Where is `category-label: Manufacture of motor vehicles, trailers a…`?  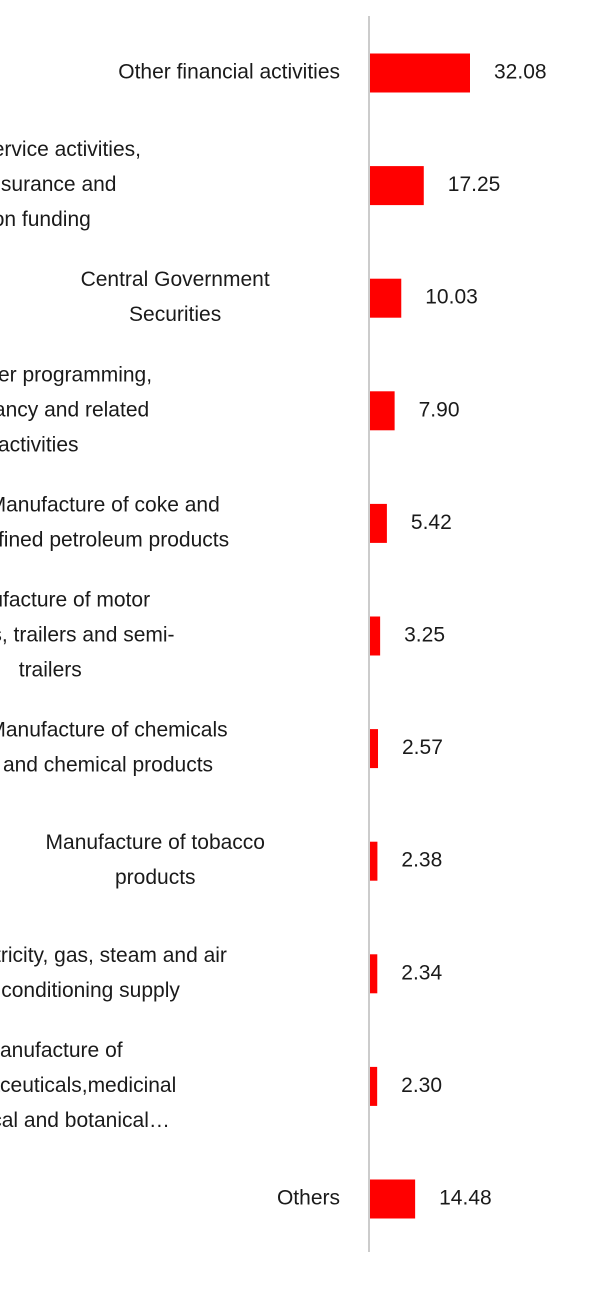
category-label: Manufacture of motor vehicles, trailers a… is located at coordinates (87, 635).